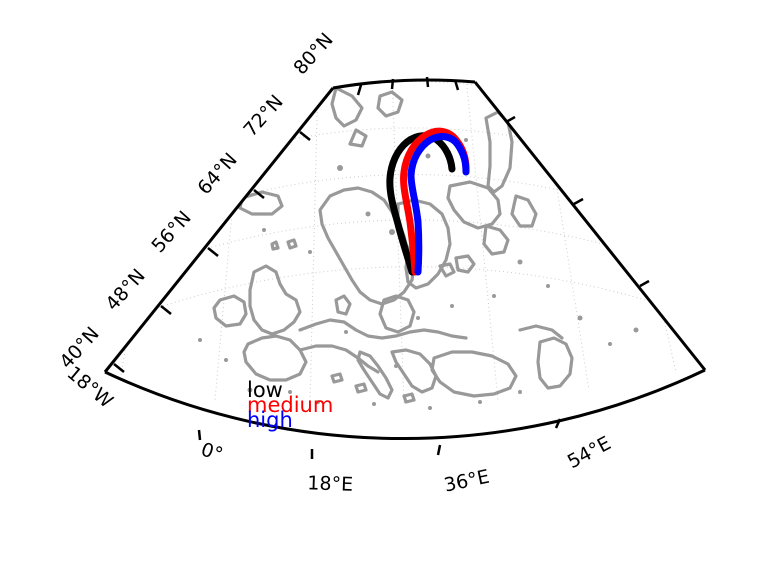 This screenshot has width=778, height=583. I want to click on frame-top-arc, so click(404, 84).